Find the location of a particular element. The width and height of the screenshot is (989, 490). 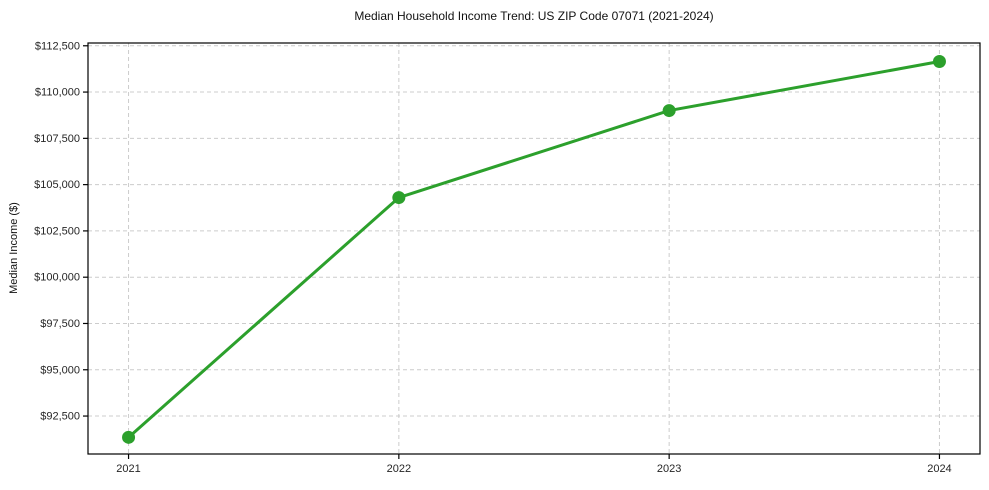

y-tick-label: $110,000 is located at coordinates (57, 93).